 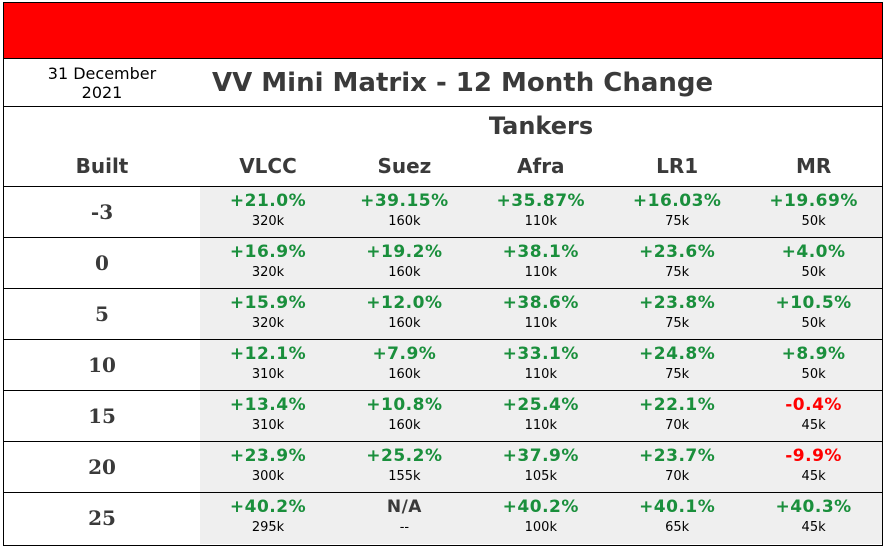 I want to click on change-value: +21.0%, so click(x=268, y=201).